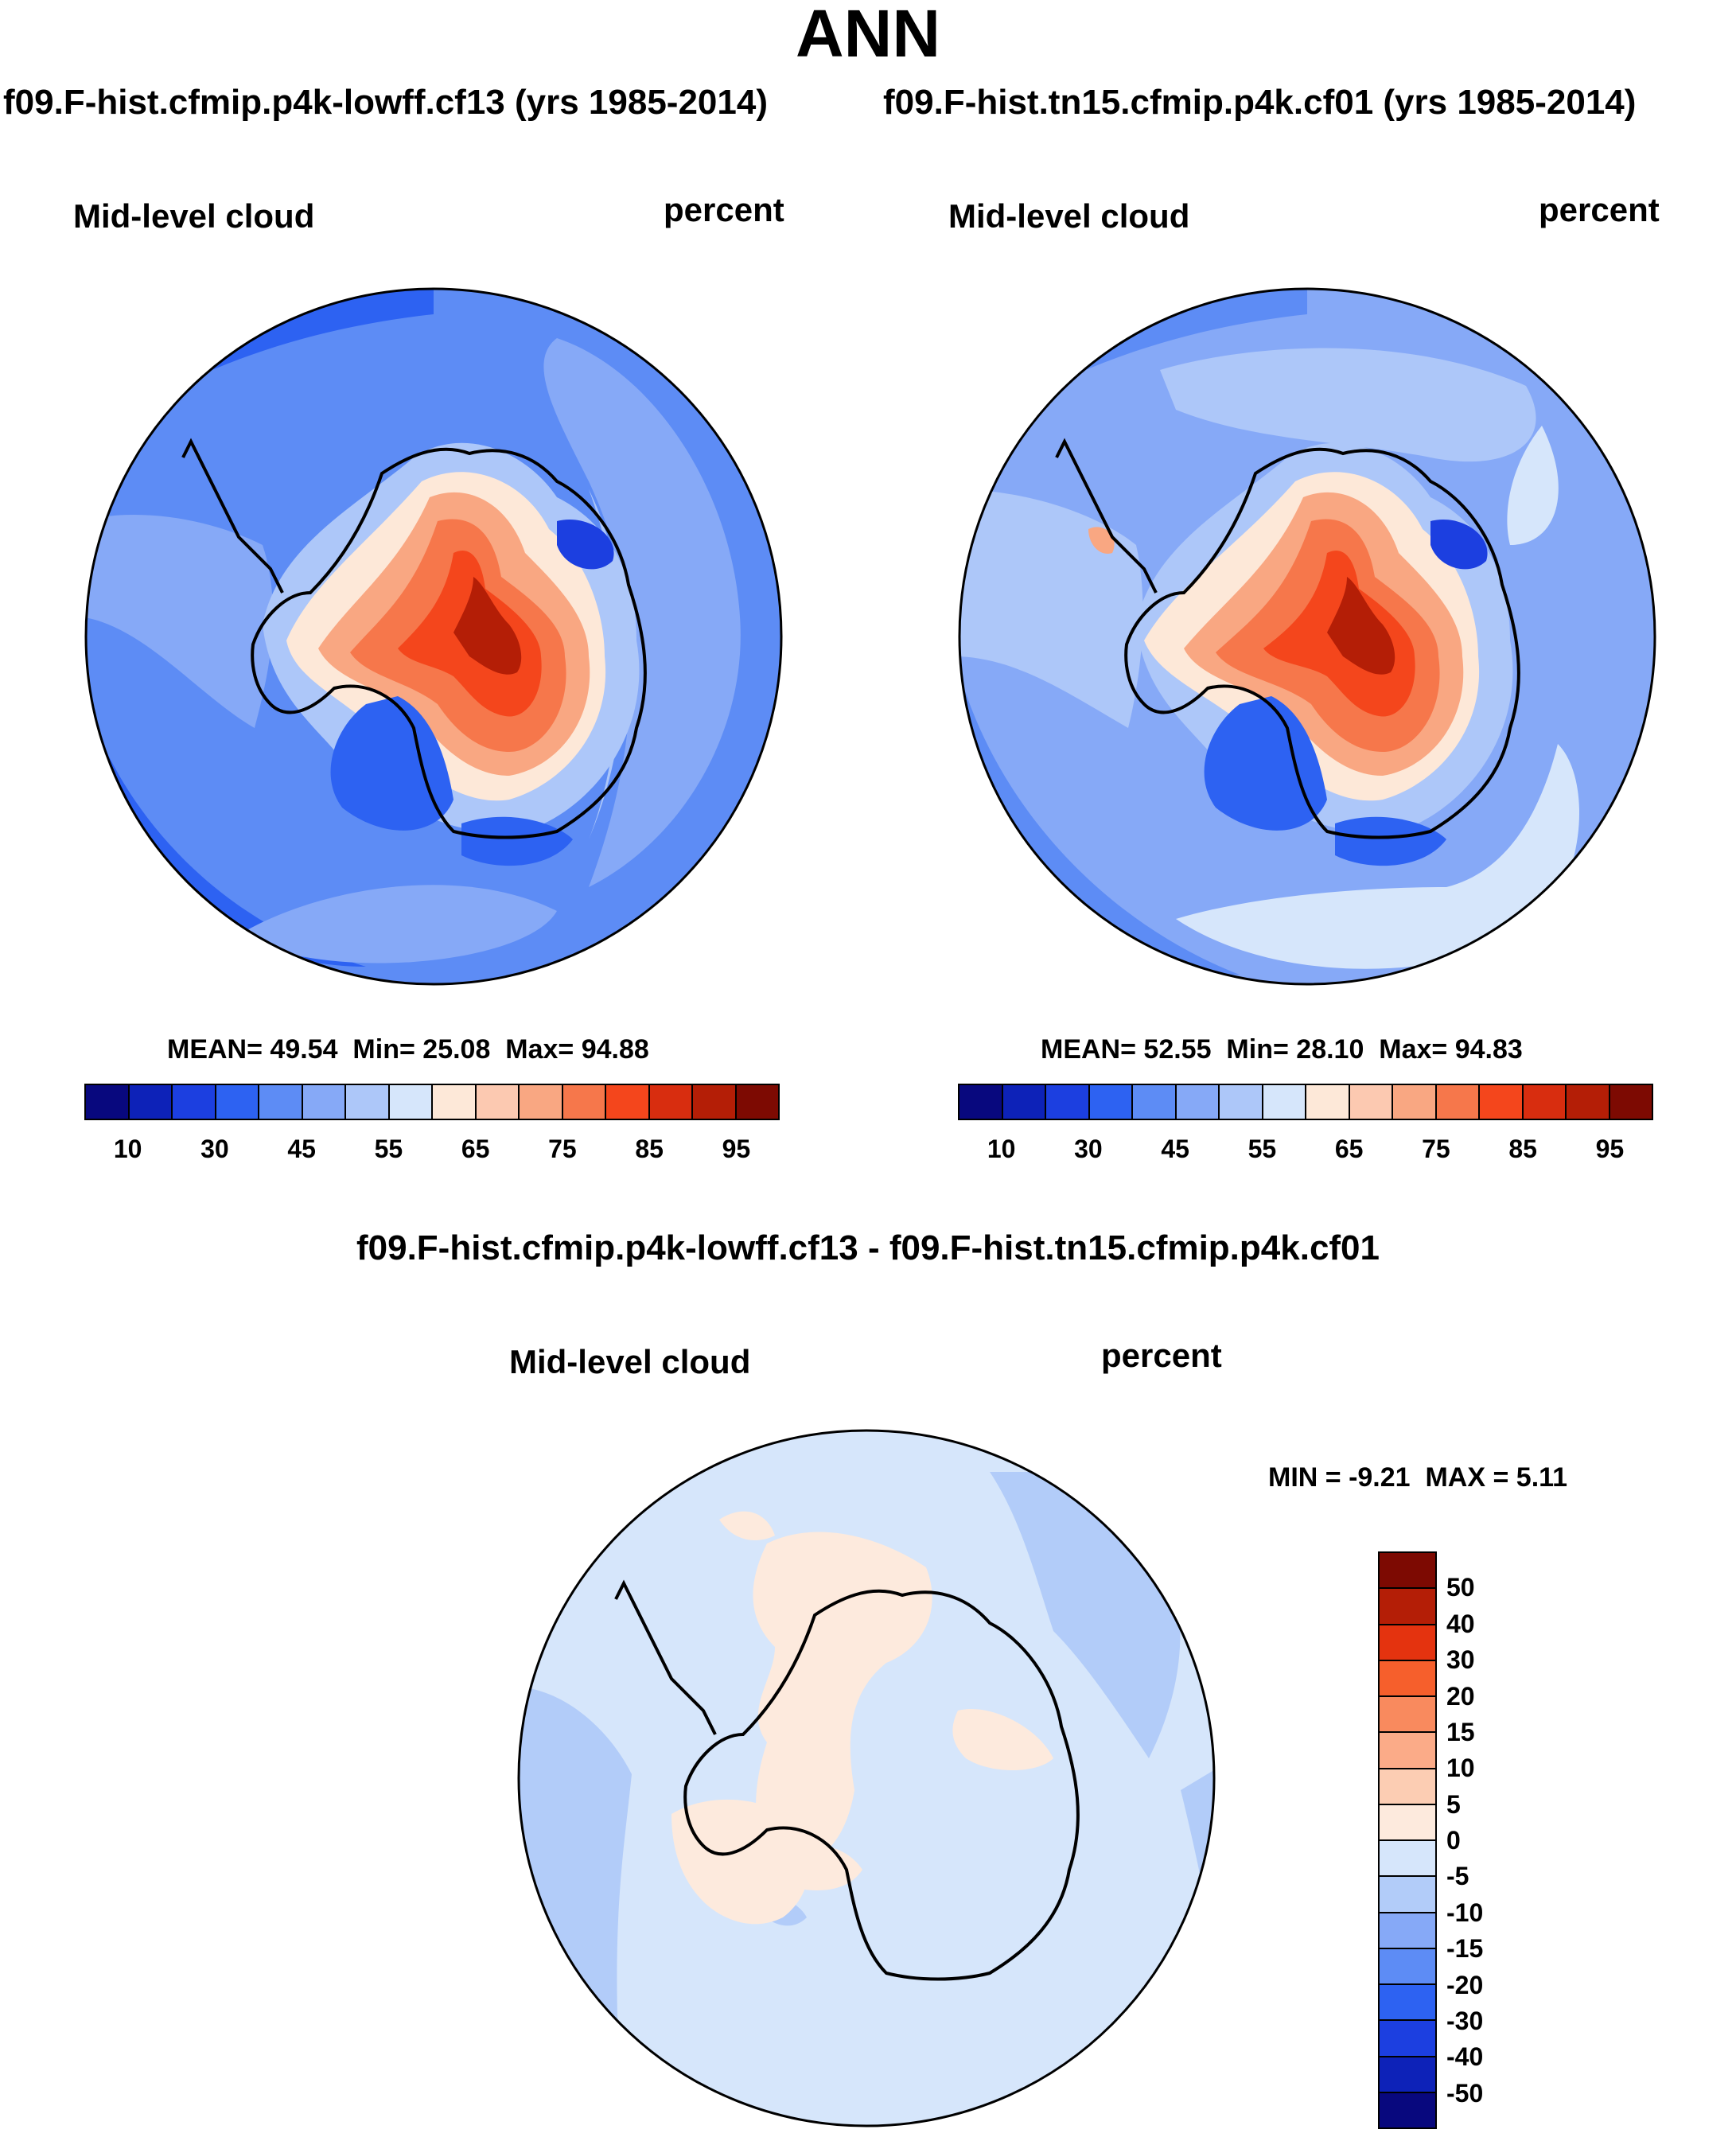  I want to click on panel2-max-value: 94.83, so click(1489, 1049).